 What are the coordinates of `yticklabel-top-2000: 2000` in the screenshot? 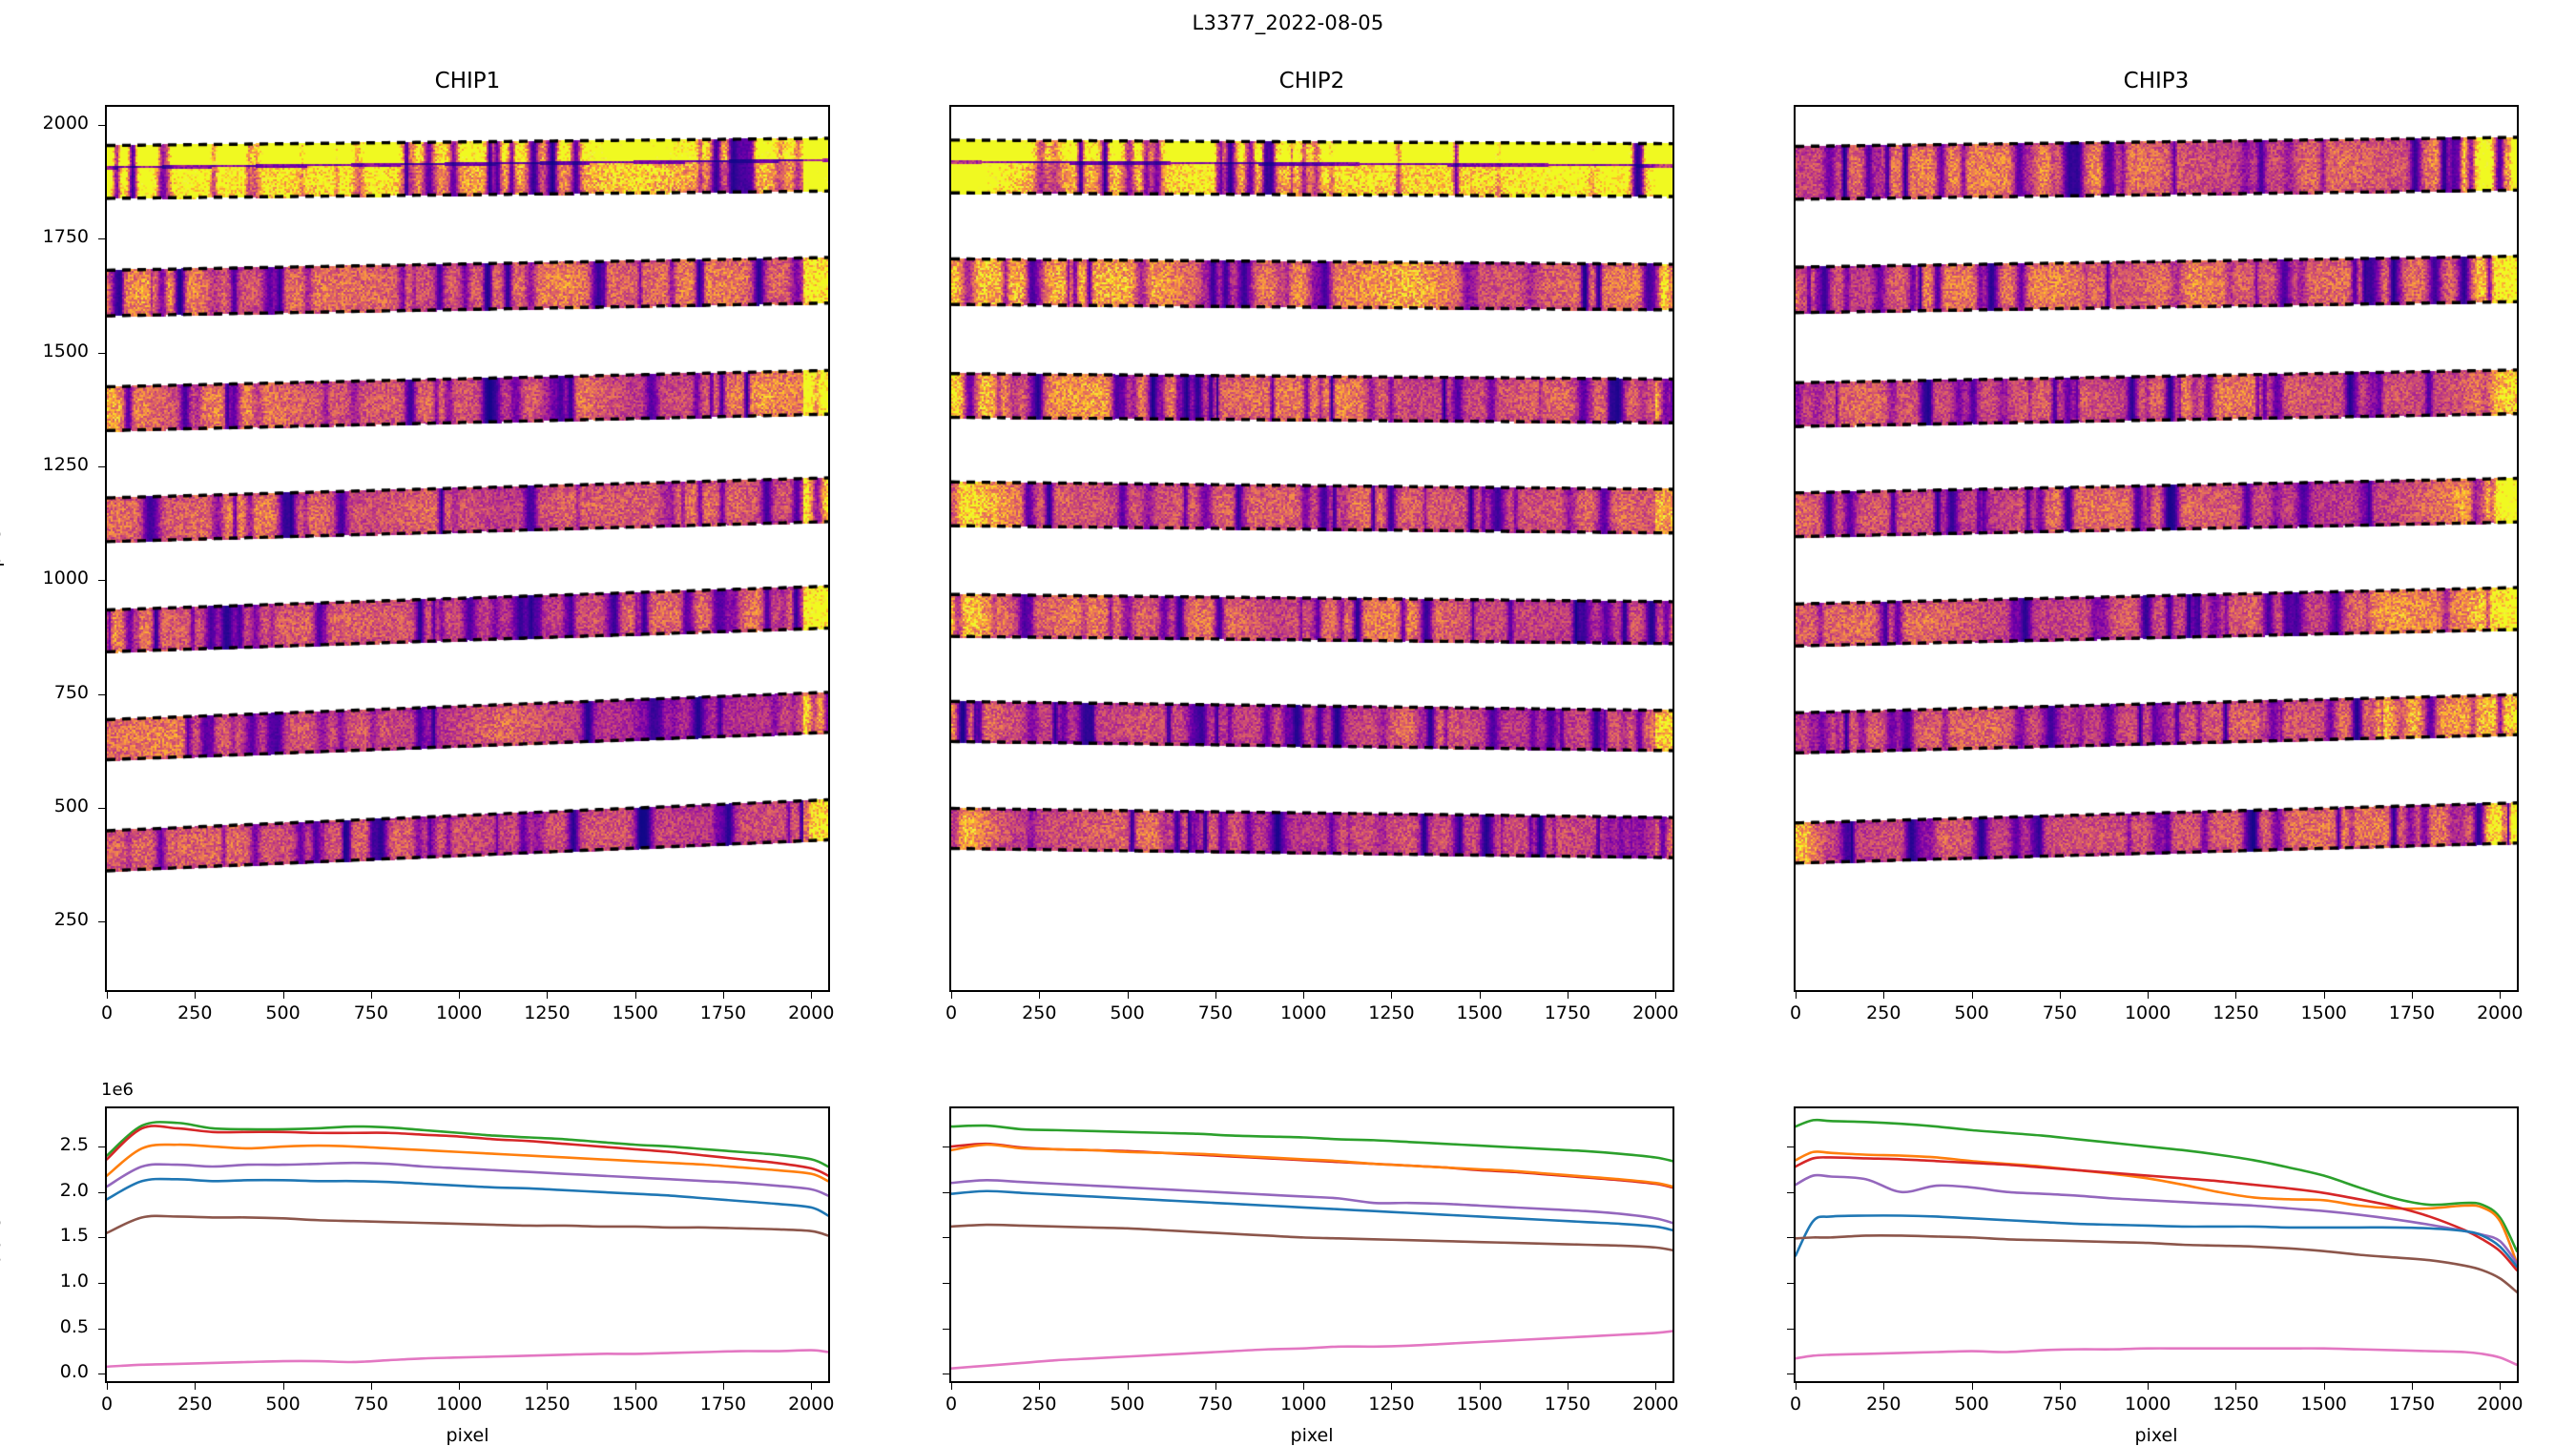 It's located at (65, 124).